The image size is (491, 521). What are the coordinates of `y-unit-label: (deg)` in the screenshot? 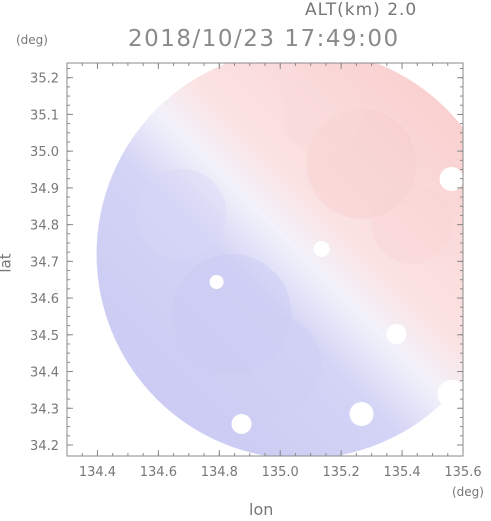 It's located at (32, 40).